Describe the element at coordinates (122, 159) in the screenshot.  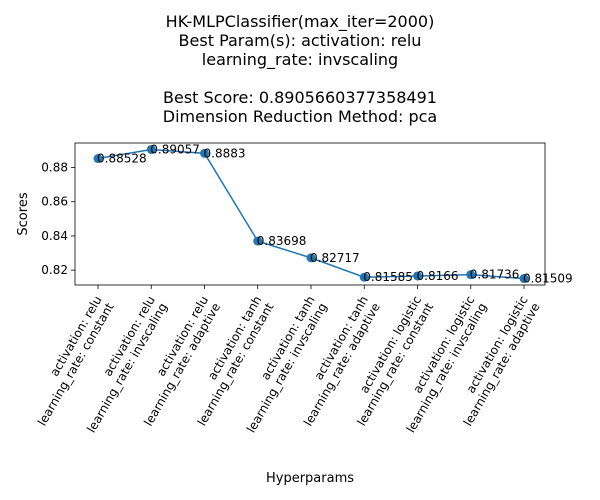
I see `data-label: 0.88528` at that location.